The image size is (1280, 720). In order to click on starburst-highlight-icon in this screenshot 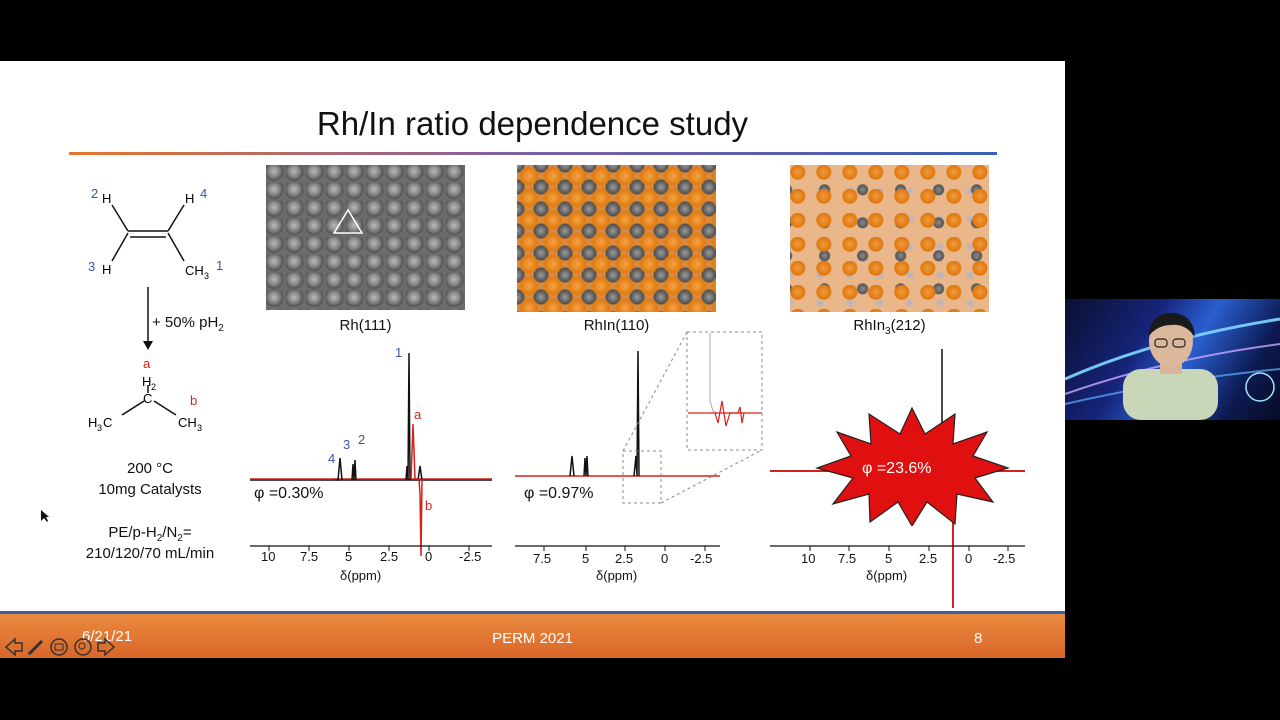, I will do `click(912, 466)`.